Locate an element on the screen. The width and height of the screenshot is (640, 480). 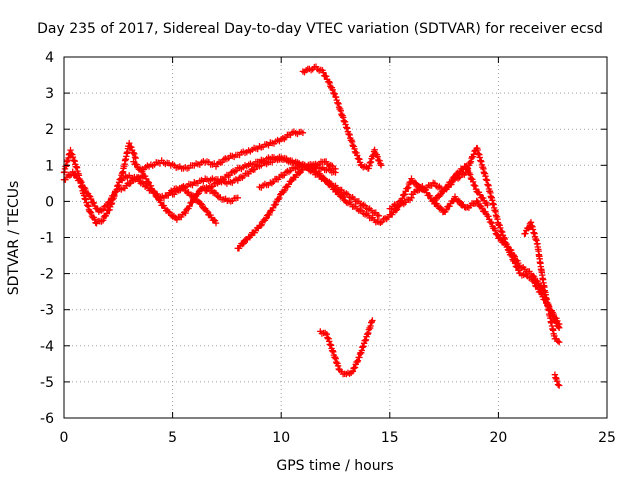
y-tick-label: -5 is located at coordinates (47, 383).